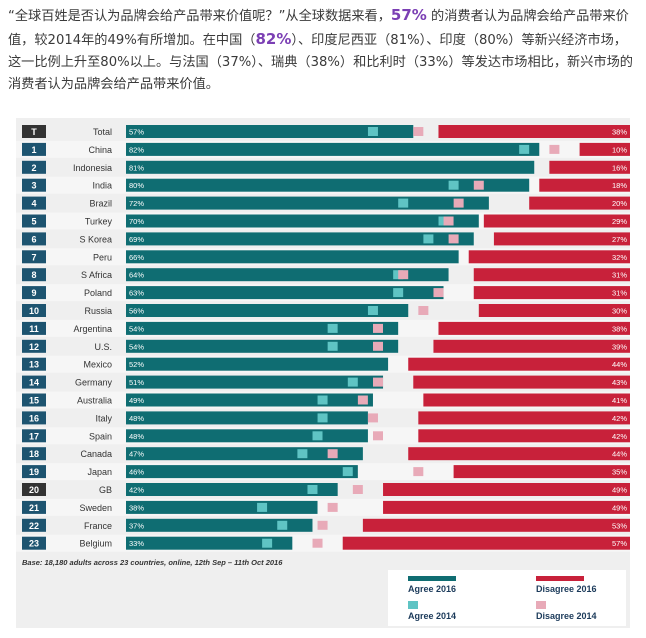 Image resolution: width=646 pixels, height=638 pixels. I want to click on rank-label: 9, so click(33, 293).